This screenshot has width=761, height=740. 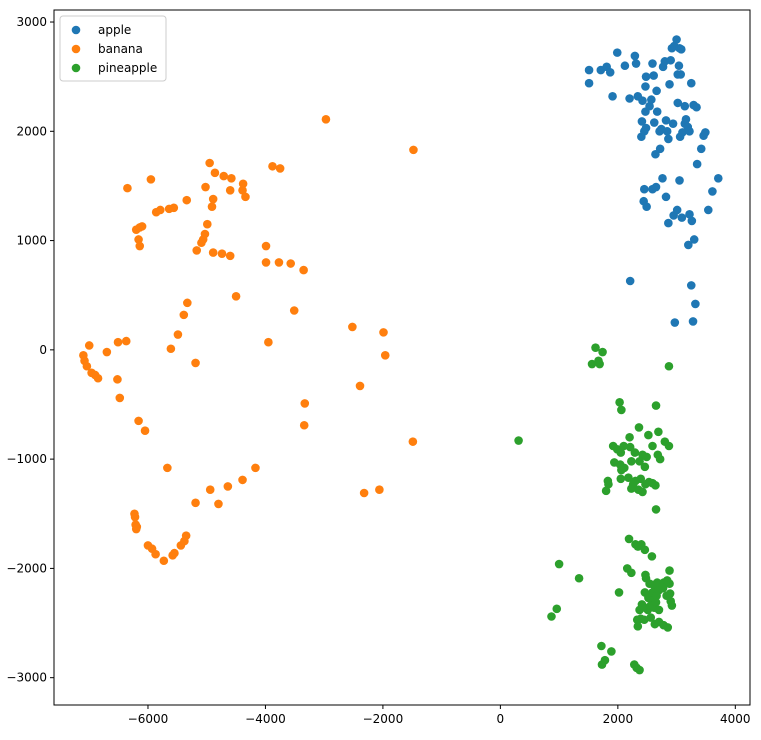 What do you see at coordinates (31, 22) in the screenshot?
I see `y-tick-label: 3000` at bounding box center [31, 22].